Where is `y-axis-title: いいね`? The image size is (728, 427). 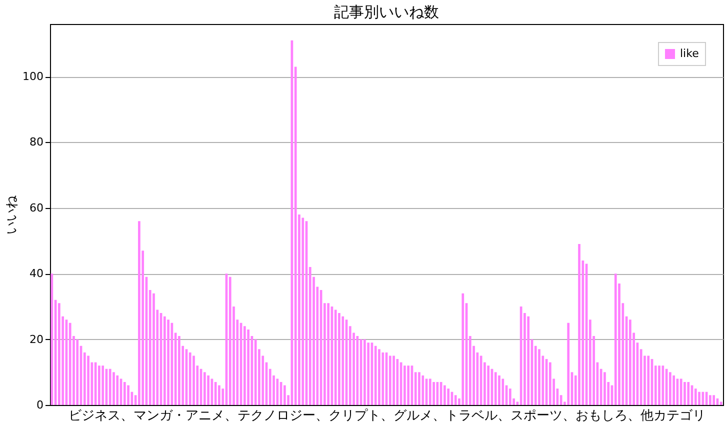 y-axis-title: いいね is located at coordinates (12, 214).